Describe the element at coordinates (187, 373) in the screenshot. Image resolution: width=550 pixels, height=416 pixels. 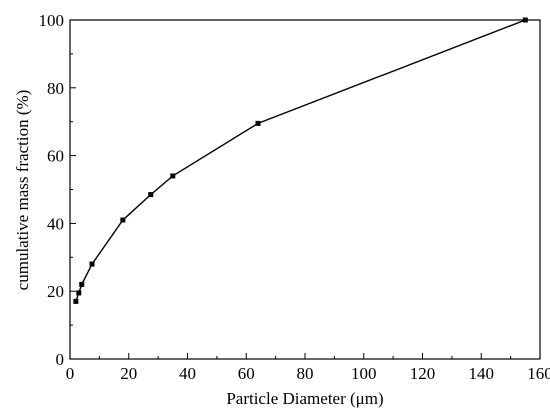
I see `x-tick-label: 40` at that location.